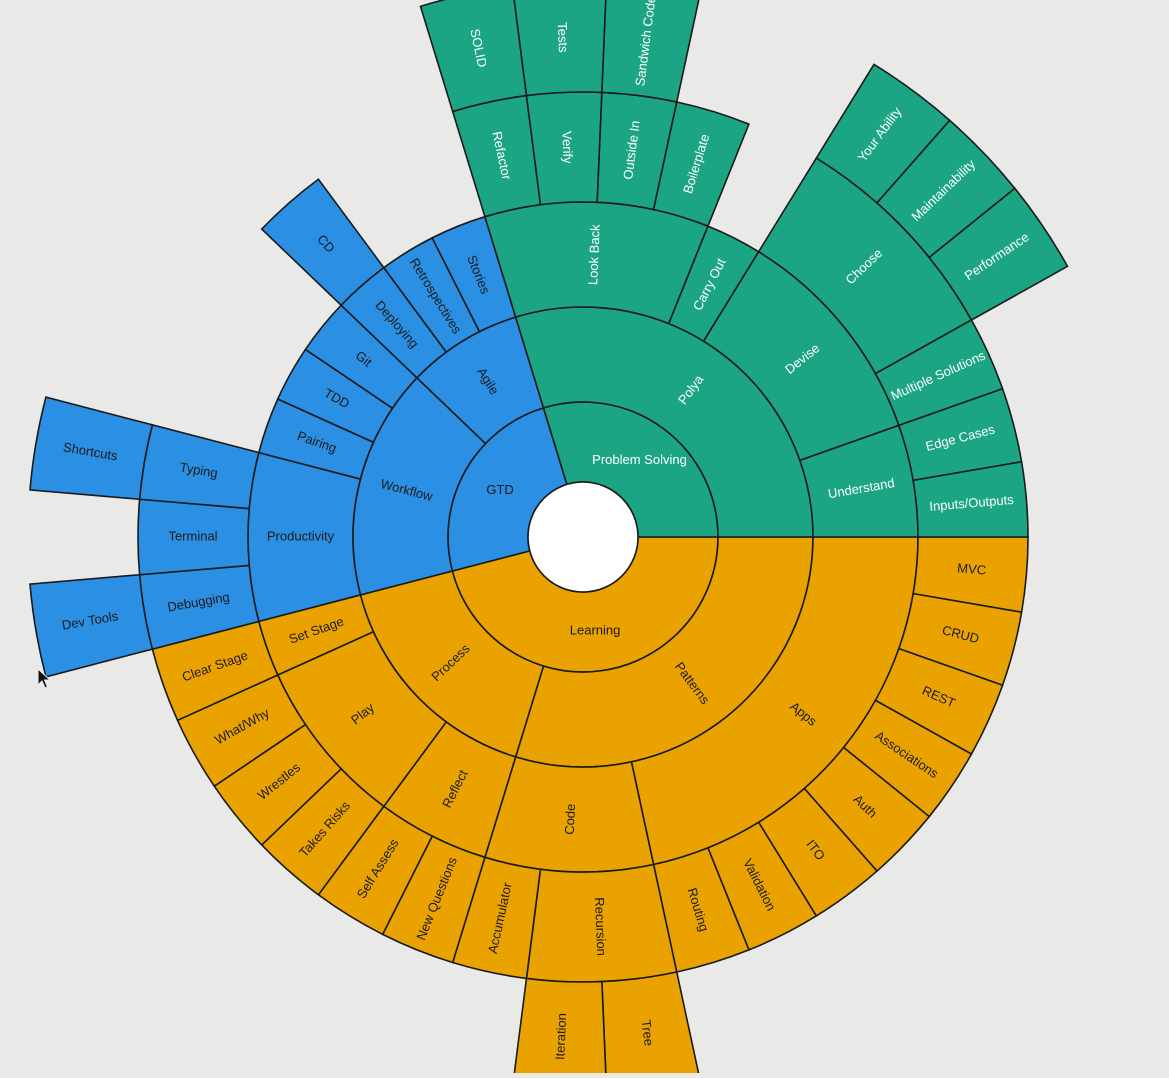 The height and width of the screenshot is (1078, 1169). Describe the element at coordinates (563, 37) in the screenshot. I see `label-tests: Tests` at that location.